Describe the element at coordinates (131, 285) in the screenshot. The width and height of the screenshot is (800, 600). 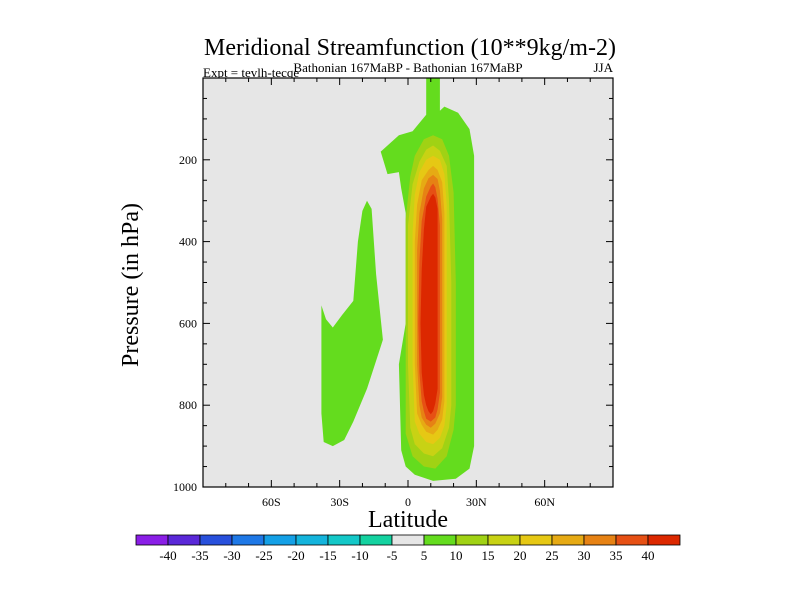
I see `y-axis-label: Pressure (in hPa)` at that location.